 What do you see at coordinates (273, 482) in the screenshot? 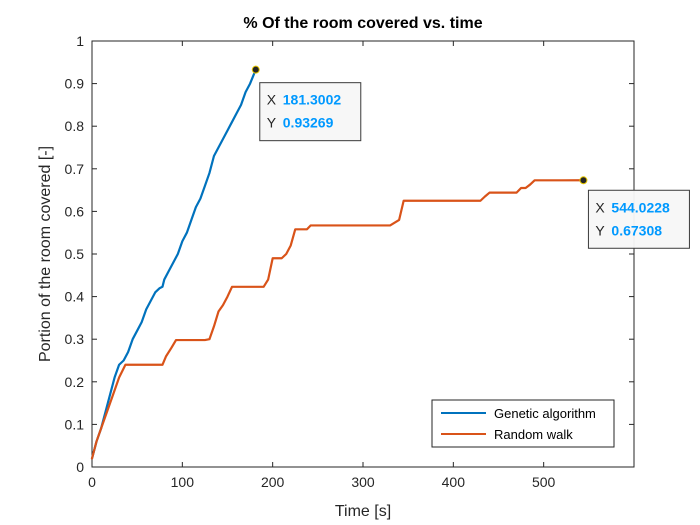
I see `x-tick-label: 200` at bounding box center [273, 482].